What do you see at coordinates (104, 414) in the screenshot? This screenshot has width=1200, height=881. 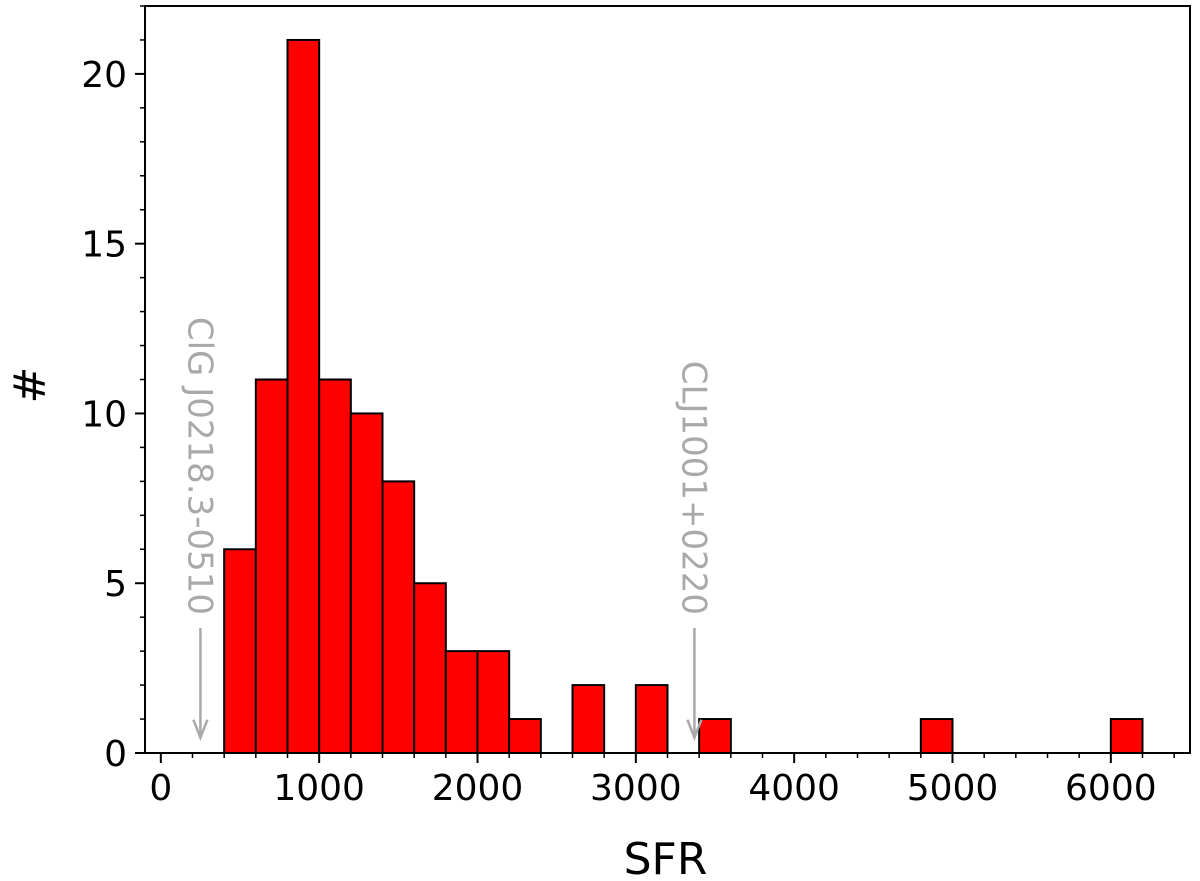 I see `y-tick-label: 10` at bounding box center [104, 414].